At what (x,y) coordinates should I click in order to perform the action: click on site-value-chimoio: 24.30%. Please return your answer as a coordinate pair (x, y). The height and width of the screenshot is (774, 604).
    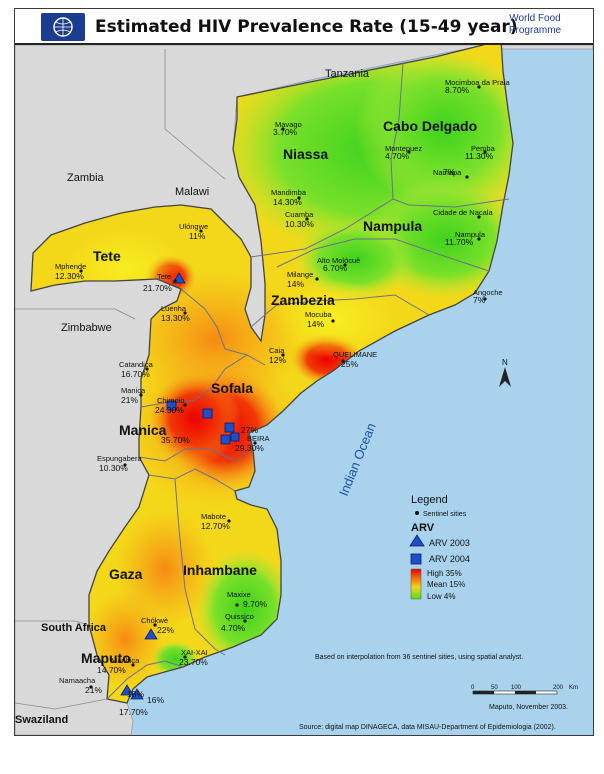
    Looking at the image, I should click on (169, 410).